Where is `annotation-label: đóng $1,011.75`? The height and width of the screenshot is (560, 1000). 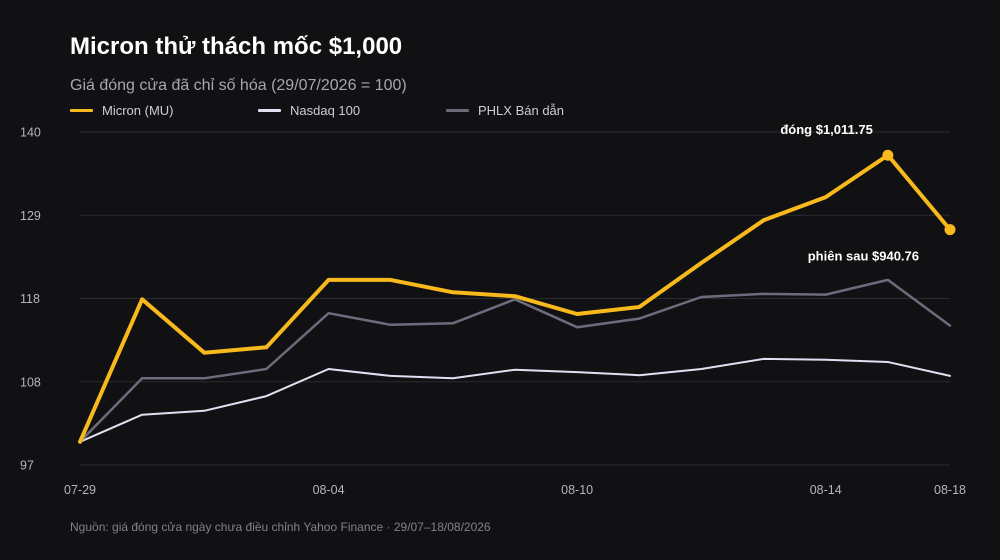 annotation-label: đóng $1,011.75 is located at coordinates (826, 129).